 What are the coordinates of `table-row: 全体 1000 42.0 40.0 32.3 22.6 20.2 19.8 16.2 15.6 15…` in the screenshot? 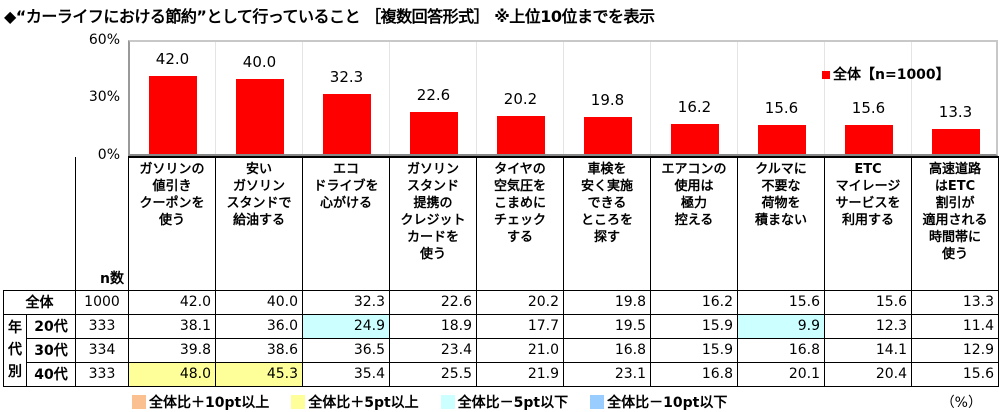 It's located at (501, 302).